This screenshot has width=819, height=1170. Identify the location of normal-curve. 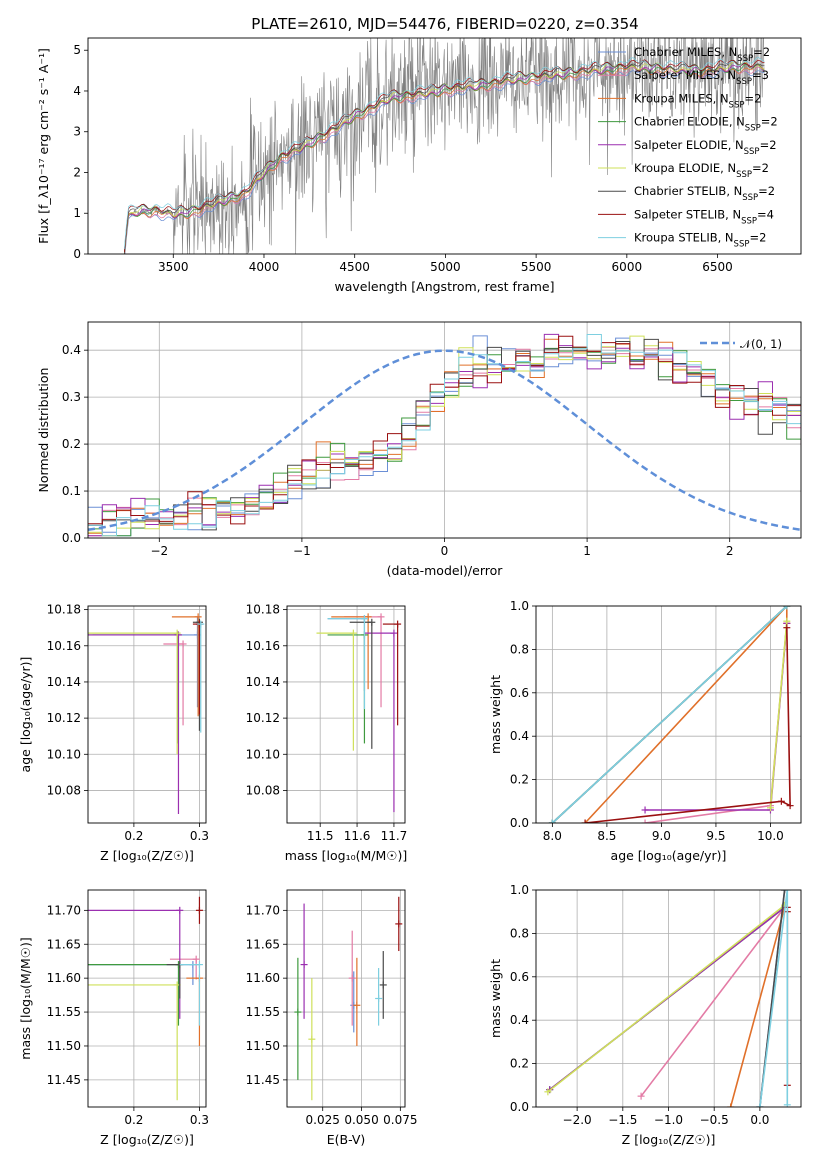
(444, 440).